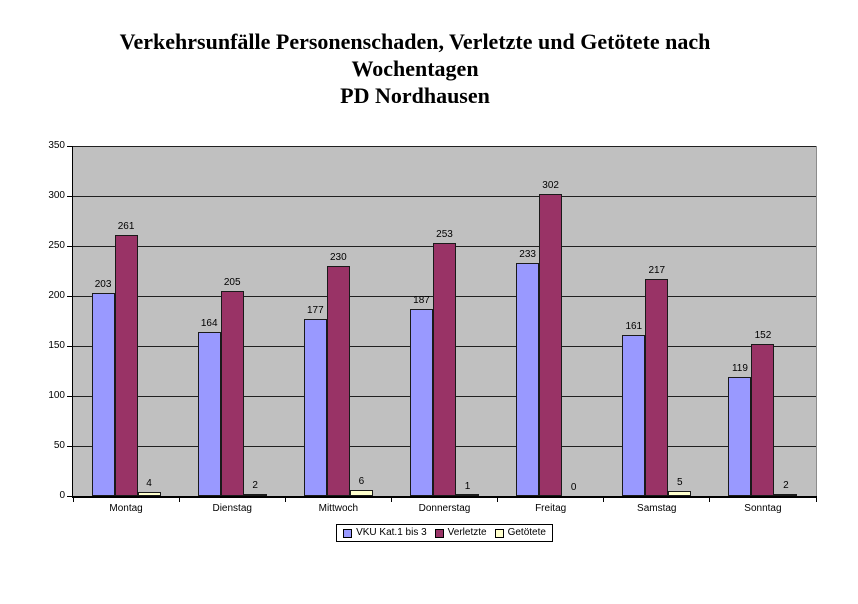 The height and width of the screenshot is (604, 858). I want to click on legend-item-getoetete: Getötete, so click(520, 533).